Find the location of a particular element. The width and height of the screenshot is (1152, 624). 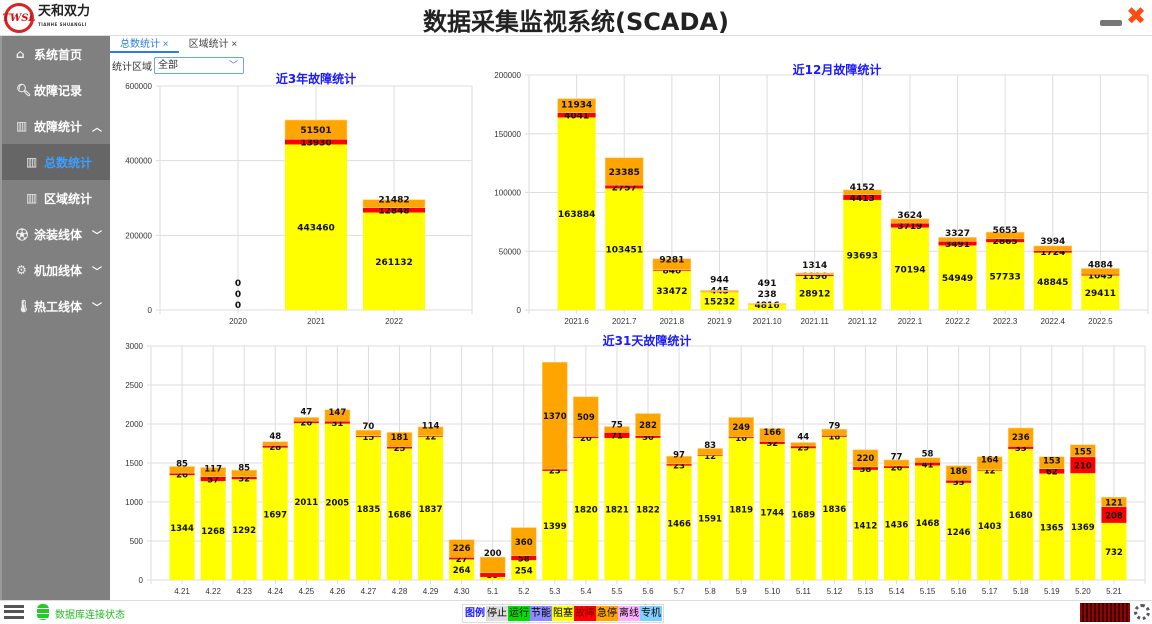

x-tick-label: 2022 is located at coordinates (394, 321).